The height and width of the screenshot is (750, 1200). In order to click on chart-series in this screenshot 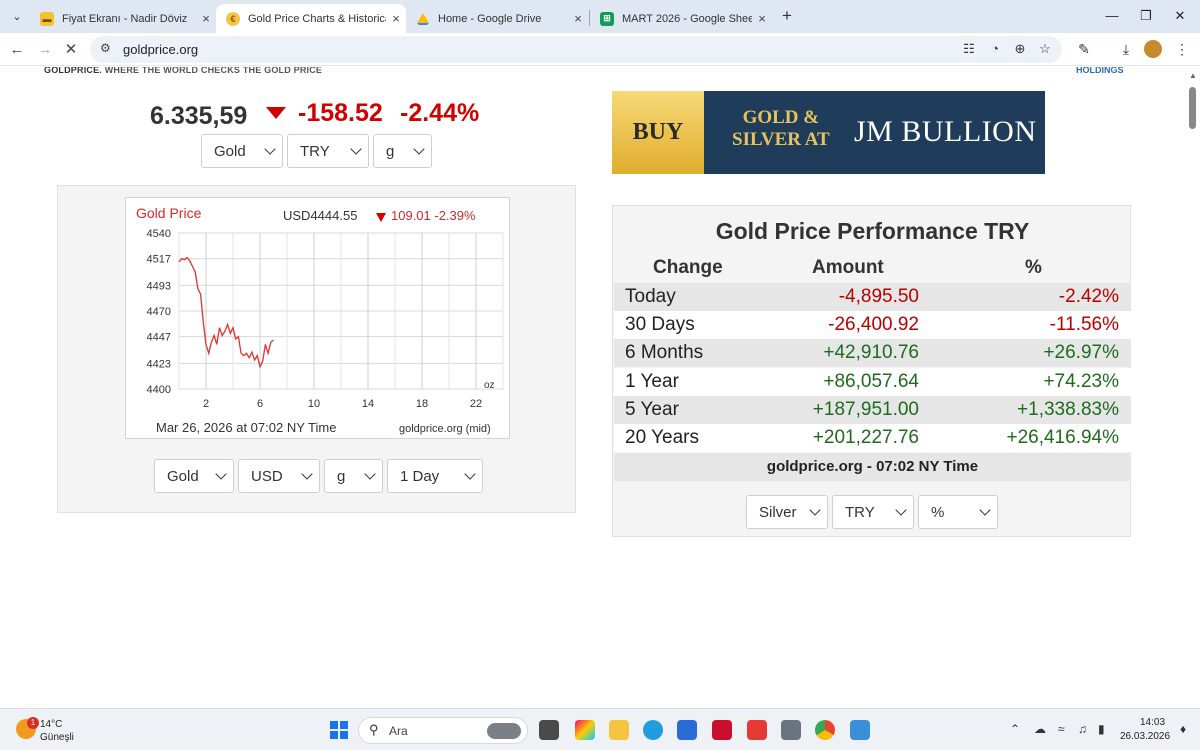, I will do `click(226, 312)`.